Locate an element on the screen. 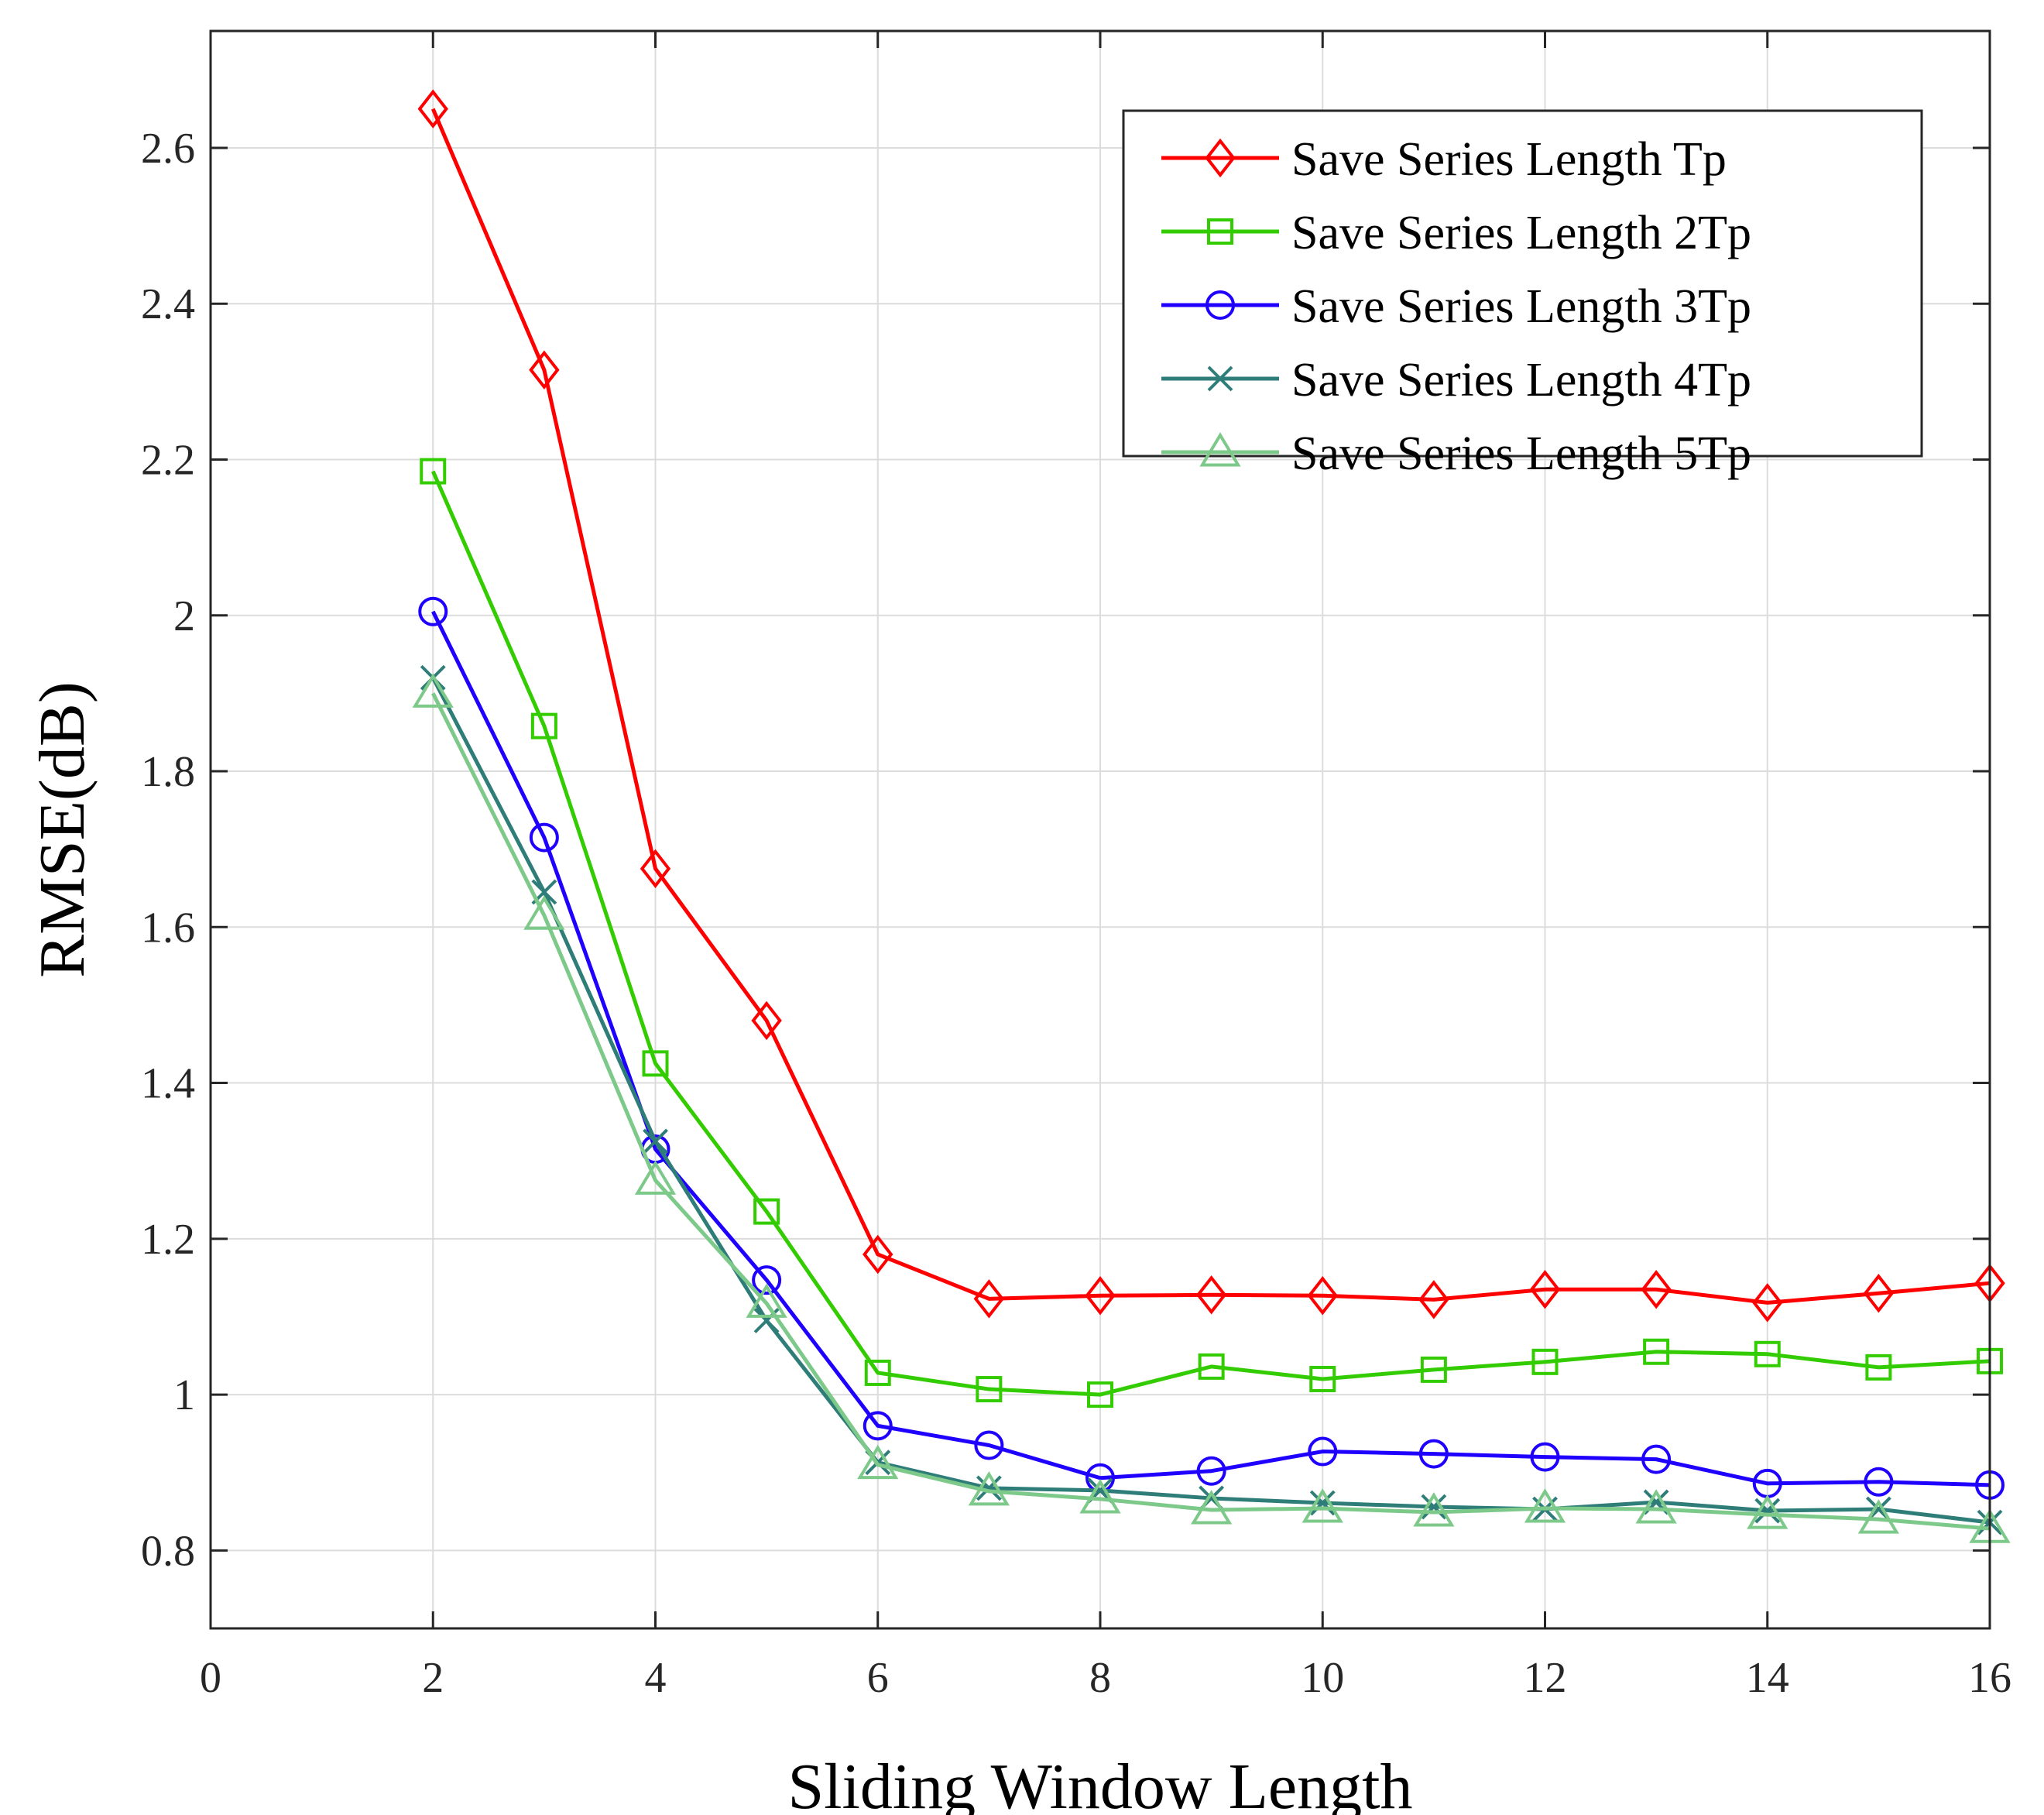  y-tick-label: 1.4 is located at coordinates (168, 1084).